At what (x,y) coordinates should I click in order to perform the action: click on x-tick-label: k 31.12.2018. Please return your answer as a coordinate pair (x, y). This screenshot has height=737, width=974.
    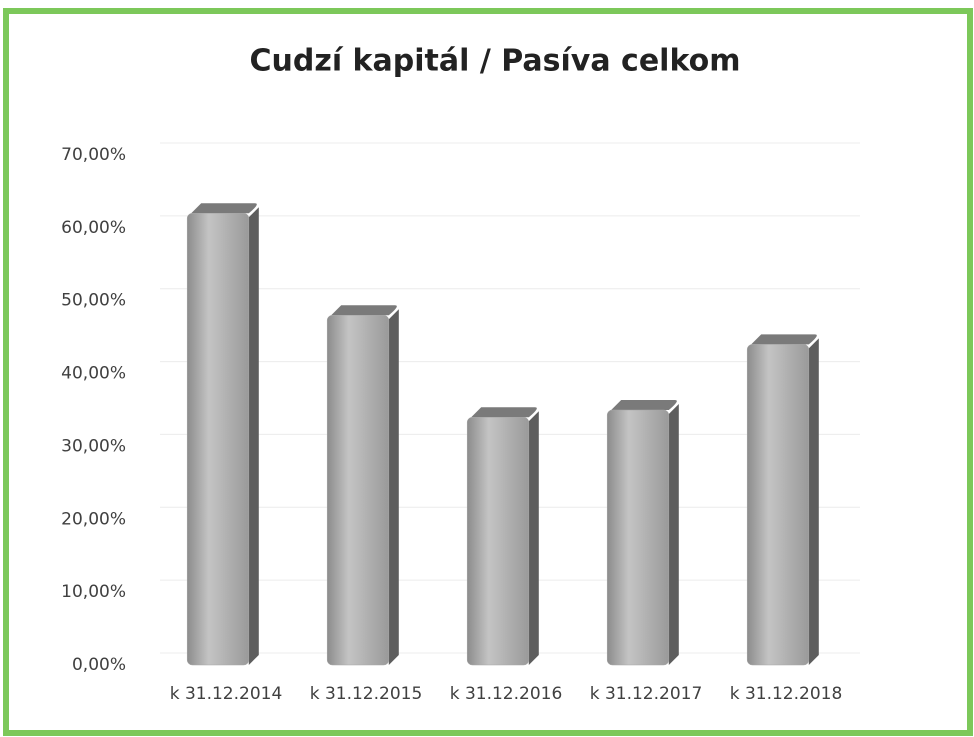
    Looking at the image, I should click on (786, 694).